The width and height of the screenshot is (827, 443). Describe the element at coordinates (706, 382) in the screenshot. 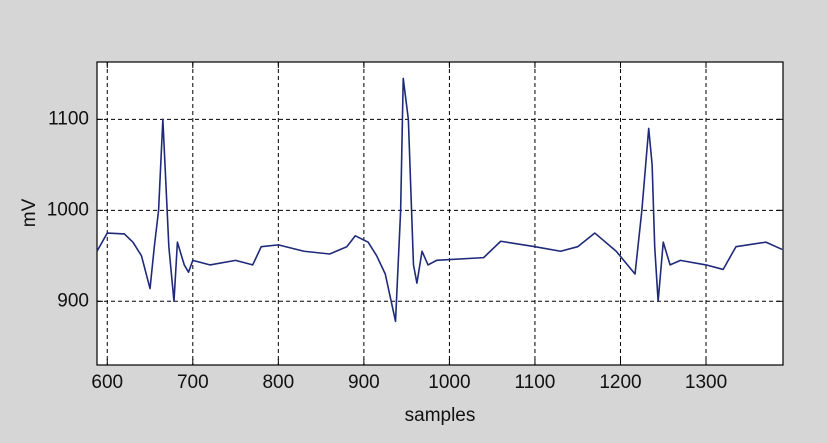

I see `x-tick-label: 1300` at that location.